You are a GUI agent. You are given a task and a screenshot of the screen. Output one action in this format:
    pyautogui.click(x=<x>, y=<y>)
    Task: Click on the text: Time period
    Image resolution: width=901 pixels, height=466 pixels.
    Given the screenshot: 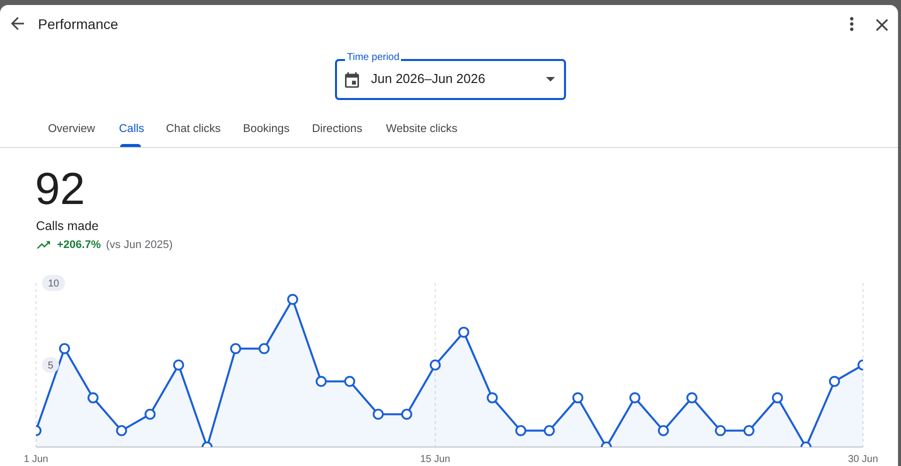 What is the action you would take?
    pyautogui.click(x=373, y=58)
    